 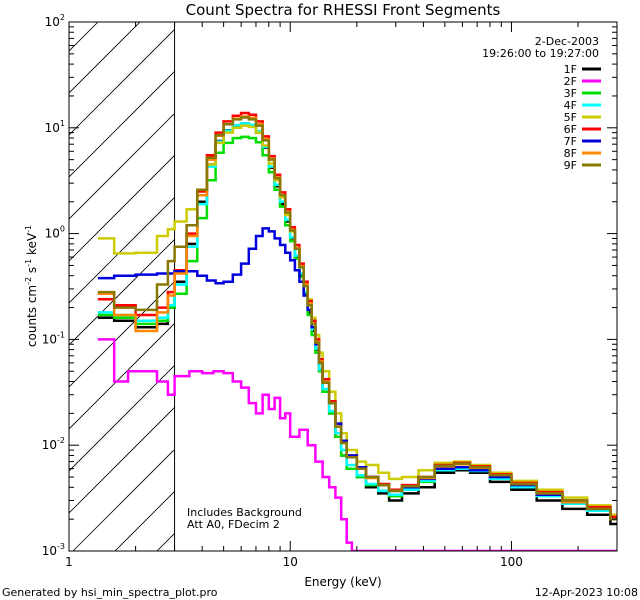 I want to click on legend-label-8F: 8F, so click(x=570, y=153).